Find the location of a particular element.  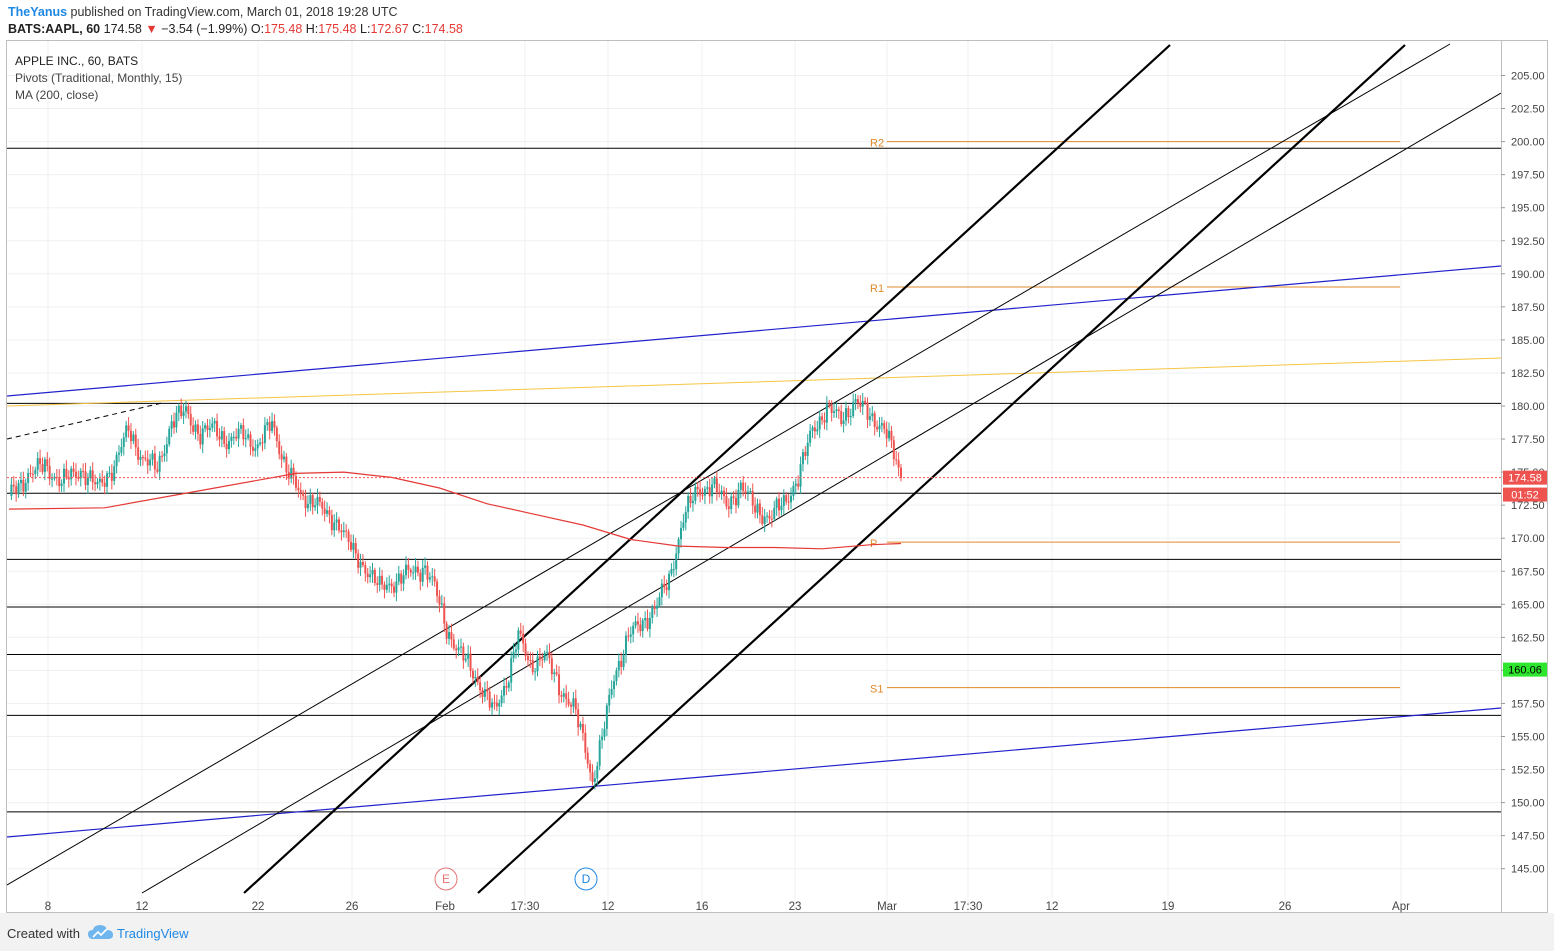

price-tag-countdown is located at coordinates (1525, 494).